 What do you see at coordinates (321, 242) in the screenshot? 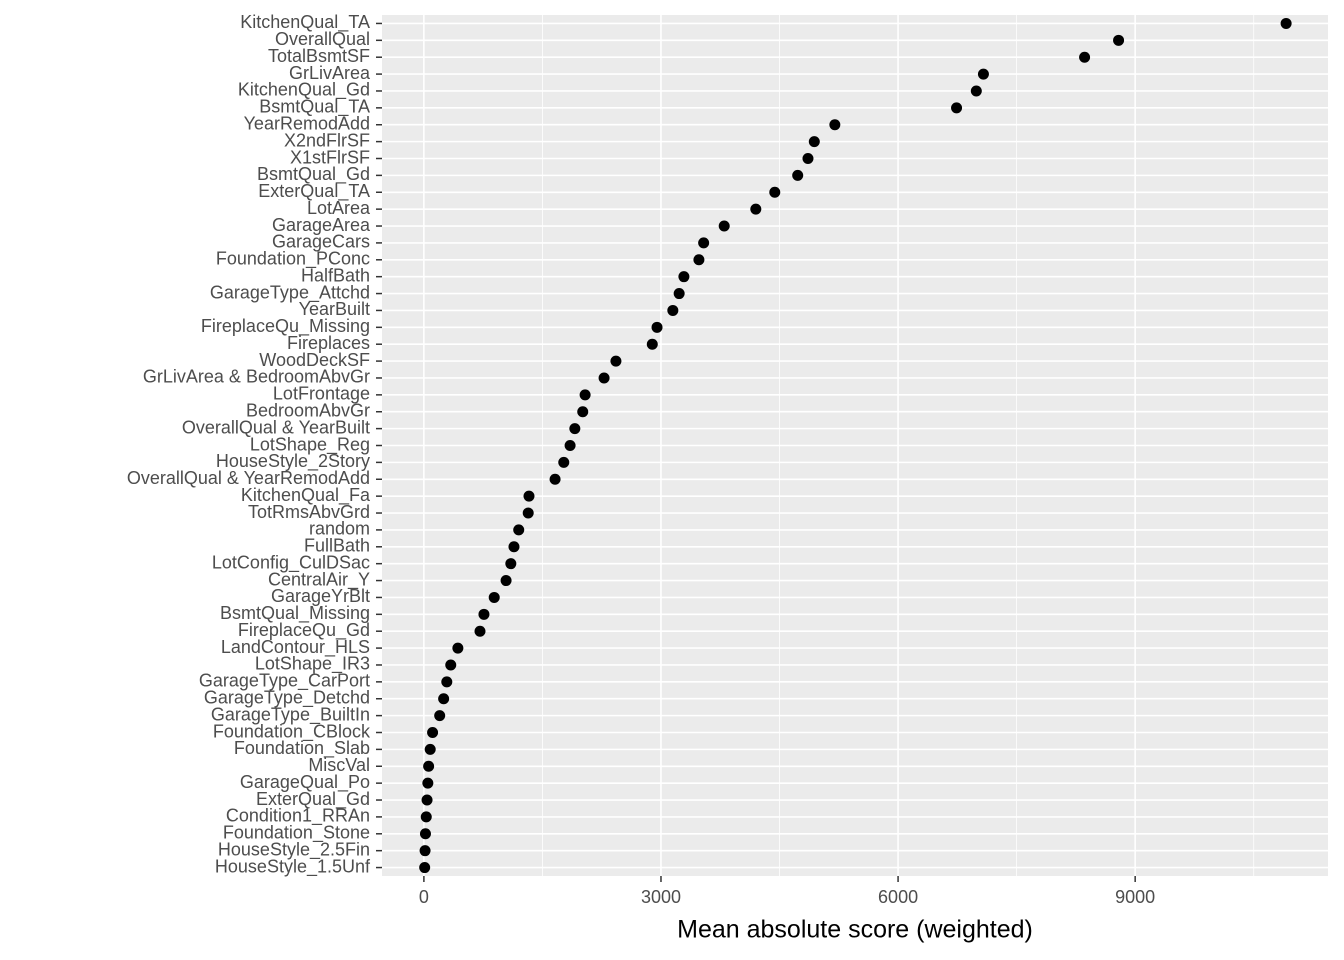
I see `y-tick-label: GarageCars` at bounding box center [321, 242].